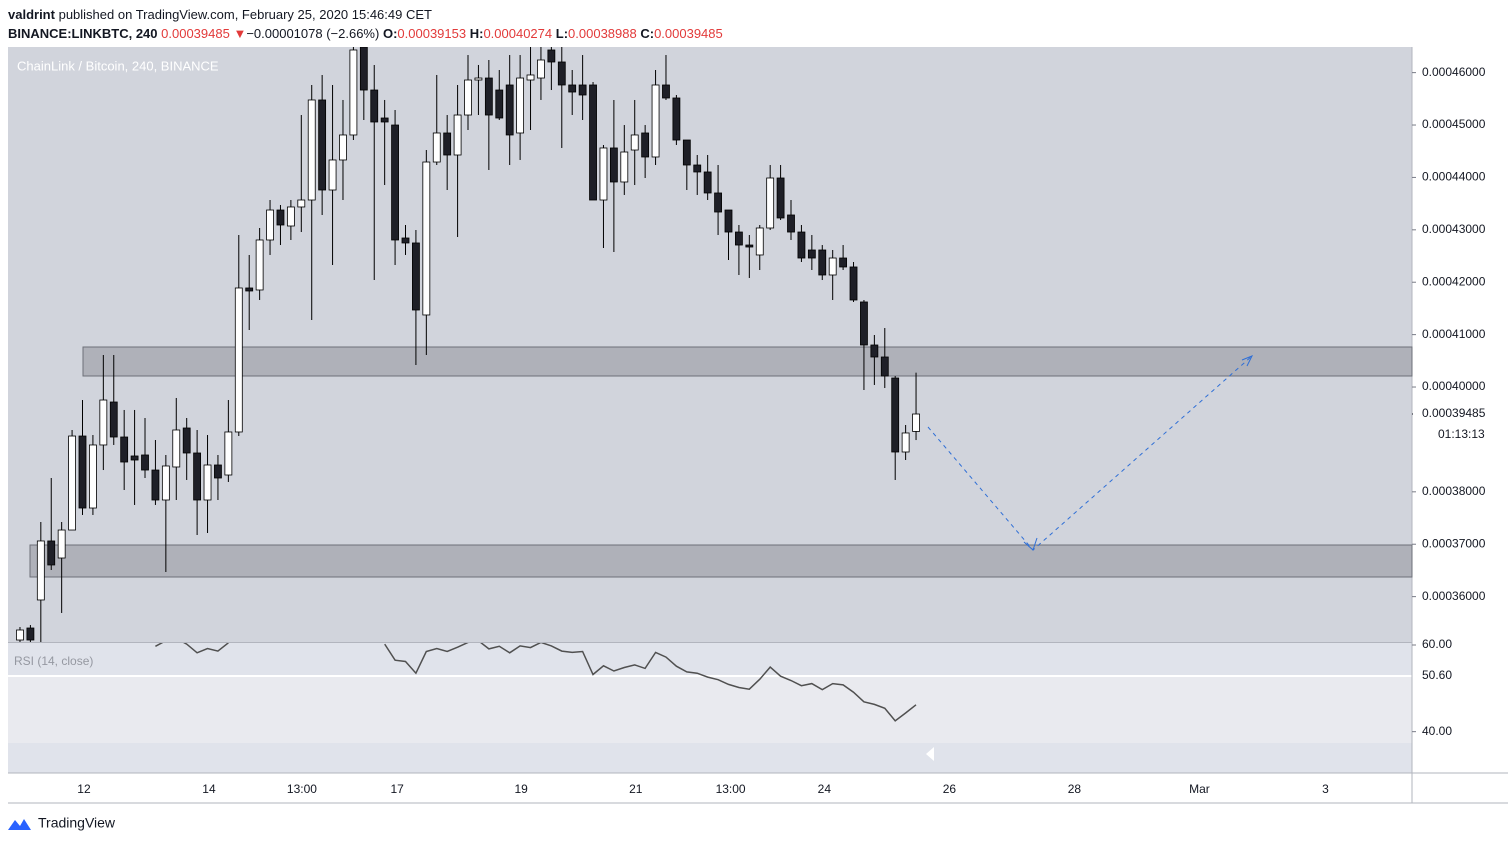 This screenshot has height=844, width=1508. Describe the element at coordinates (1138, 453) in the screenshot. I see `projection-arrowheads` at that location.